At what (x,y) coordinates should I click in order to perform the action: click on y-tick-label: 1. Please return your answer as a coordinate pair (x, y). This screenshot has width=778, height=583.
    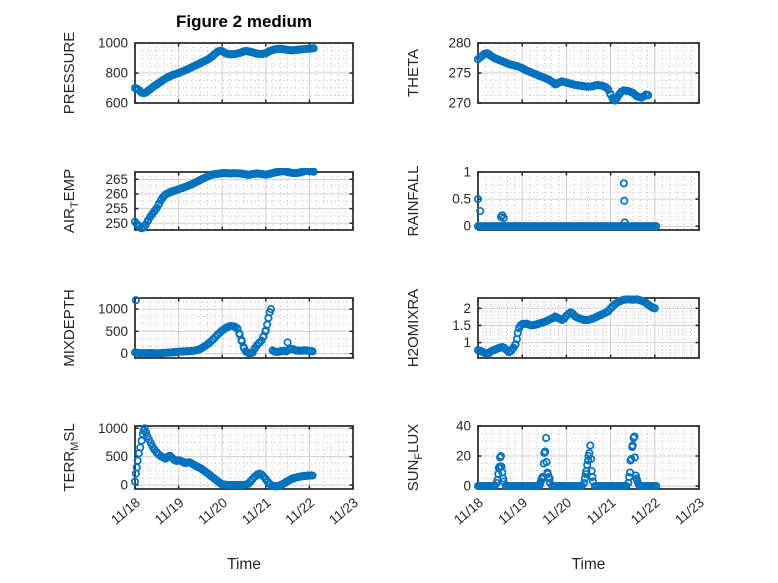
    Looking at the image, I should click on (467, 342).